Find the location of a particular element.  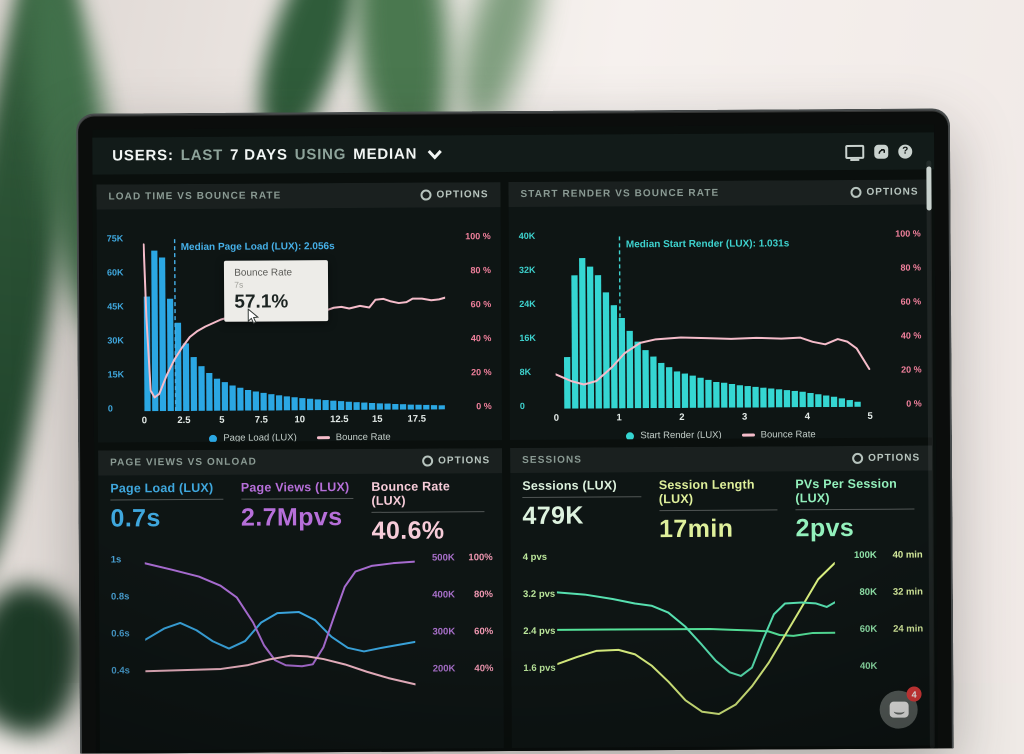

axis-tick: 2 is located at coordinates (682, 417).